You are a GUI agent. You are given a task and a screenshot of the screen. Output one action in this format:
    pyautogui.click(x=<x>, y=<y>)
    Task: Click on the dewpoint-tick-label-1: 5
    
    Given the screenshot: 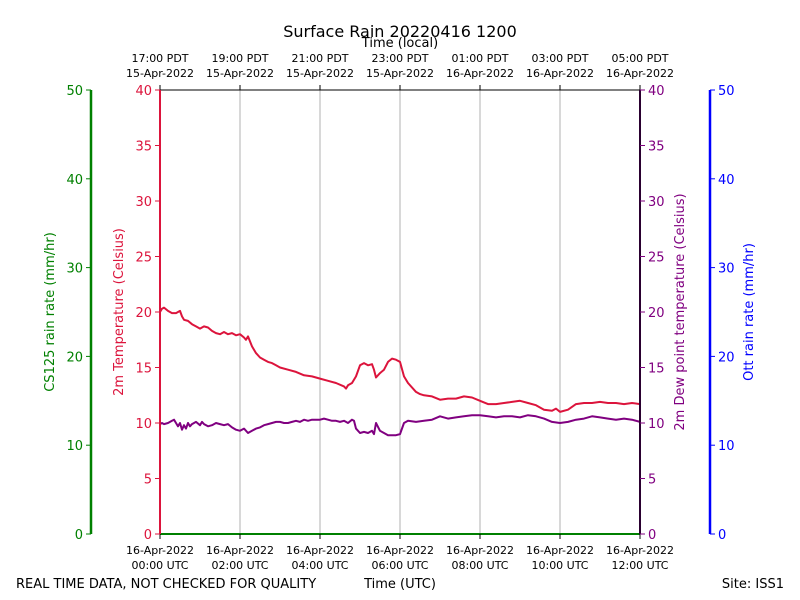 What is the action you would take?
    pyautogui.click(x=652, y=480)
    